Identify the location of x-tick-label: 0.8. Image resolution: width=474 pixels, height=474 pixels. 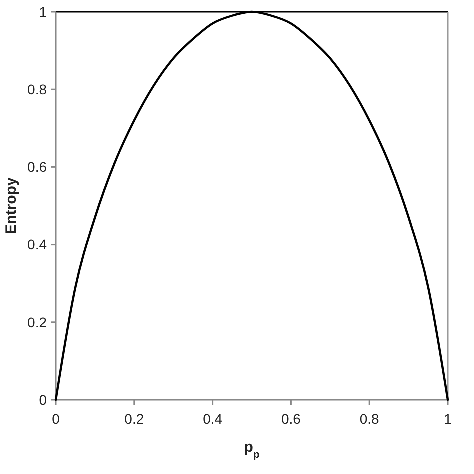
(370, 419).